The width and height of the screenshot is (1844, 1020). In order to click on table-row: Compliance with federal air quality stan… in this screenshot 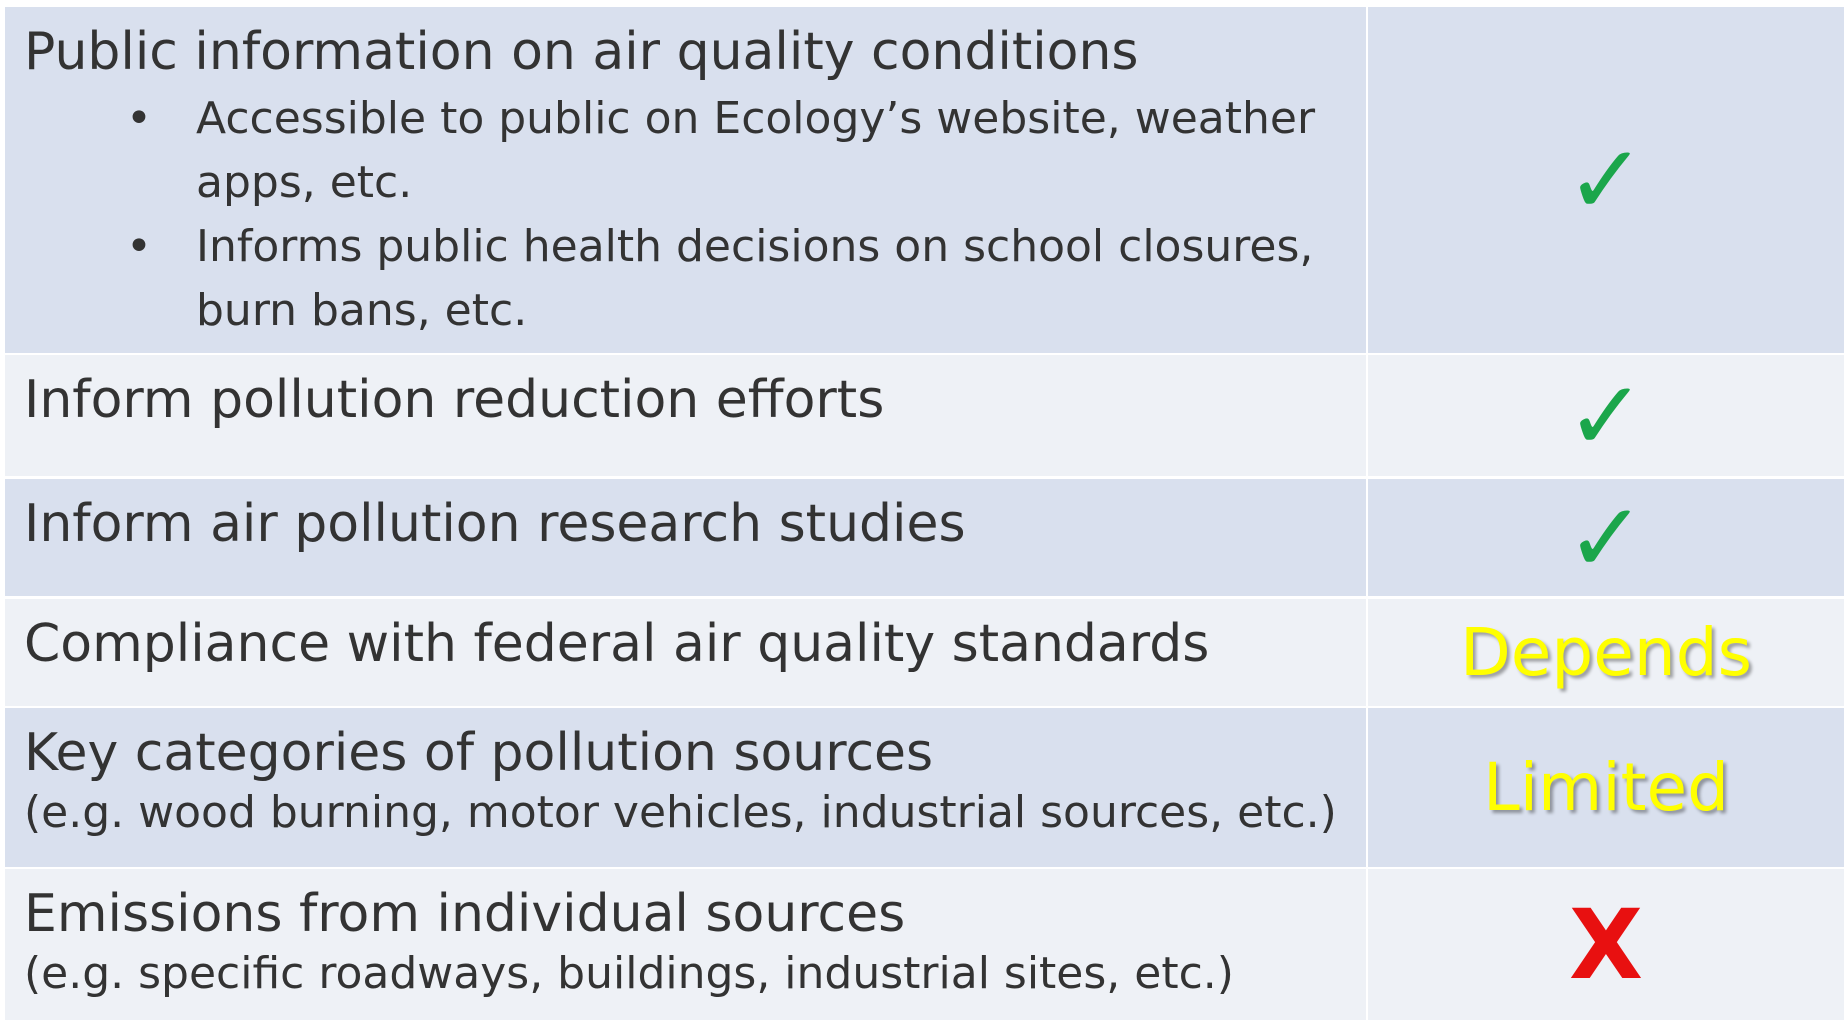, I will do `click(924, 652)`.